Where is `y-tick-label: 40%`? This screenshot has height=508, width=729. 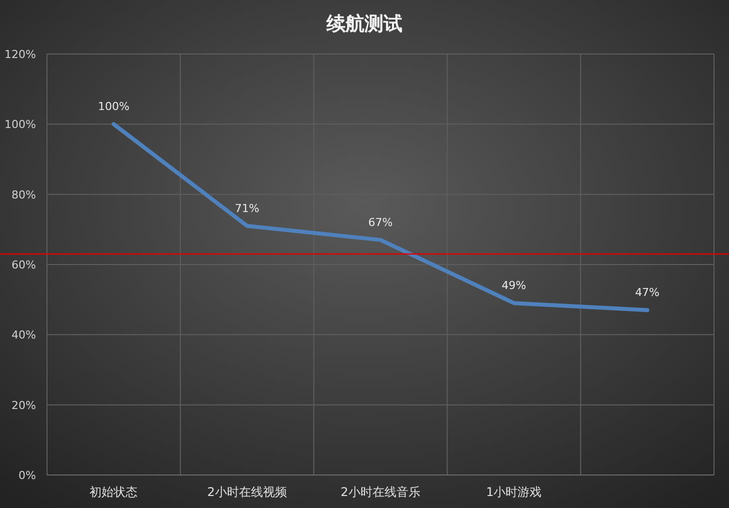 y-tick-label: 40% is located at coordinates (24, 335).